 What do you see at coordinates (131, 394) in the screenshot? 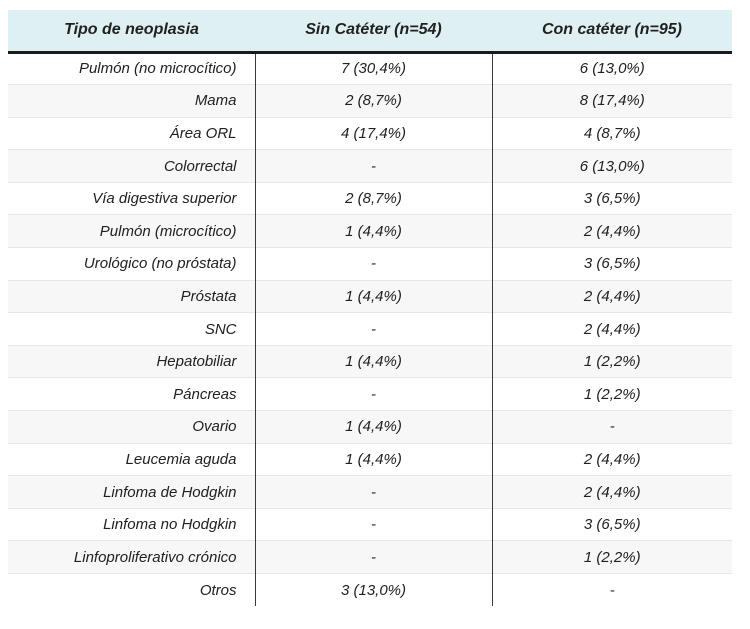
I see `neoplasia-type-label: Páncreas` at bounding box center [131, 394].